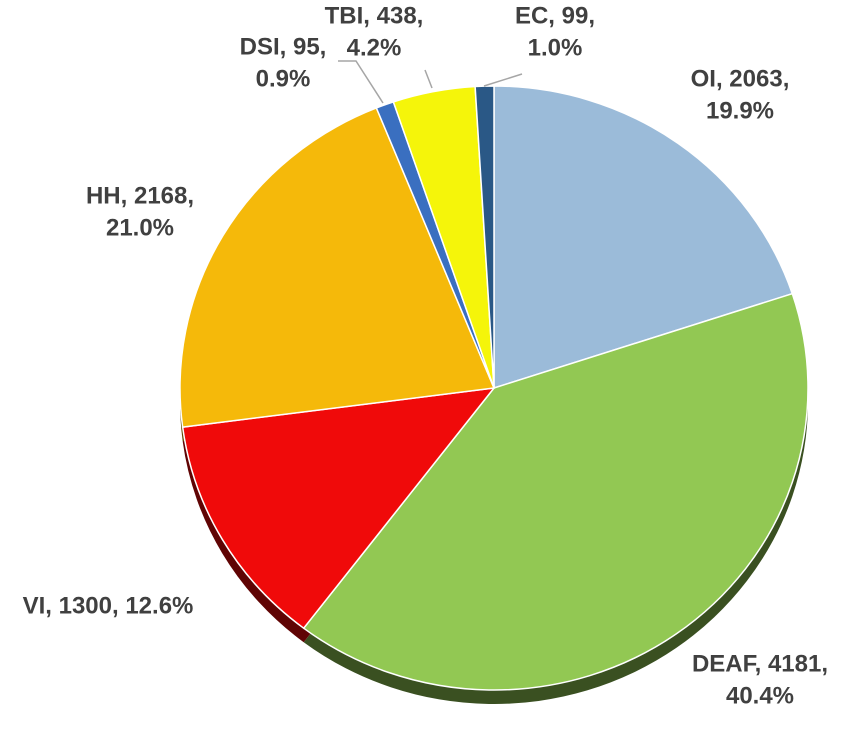 The height and width of the screenshot is (735, 841). I want to click on data-label: 21.0%, so click(140, 227).